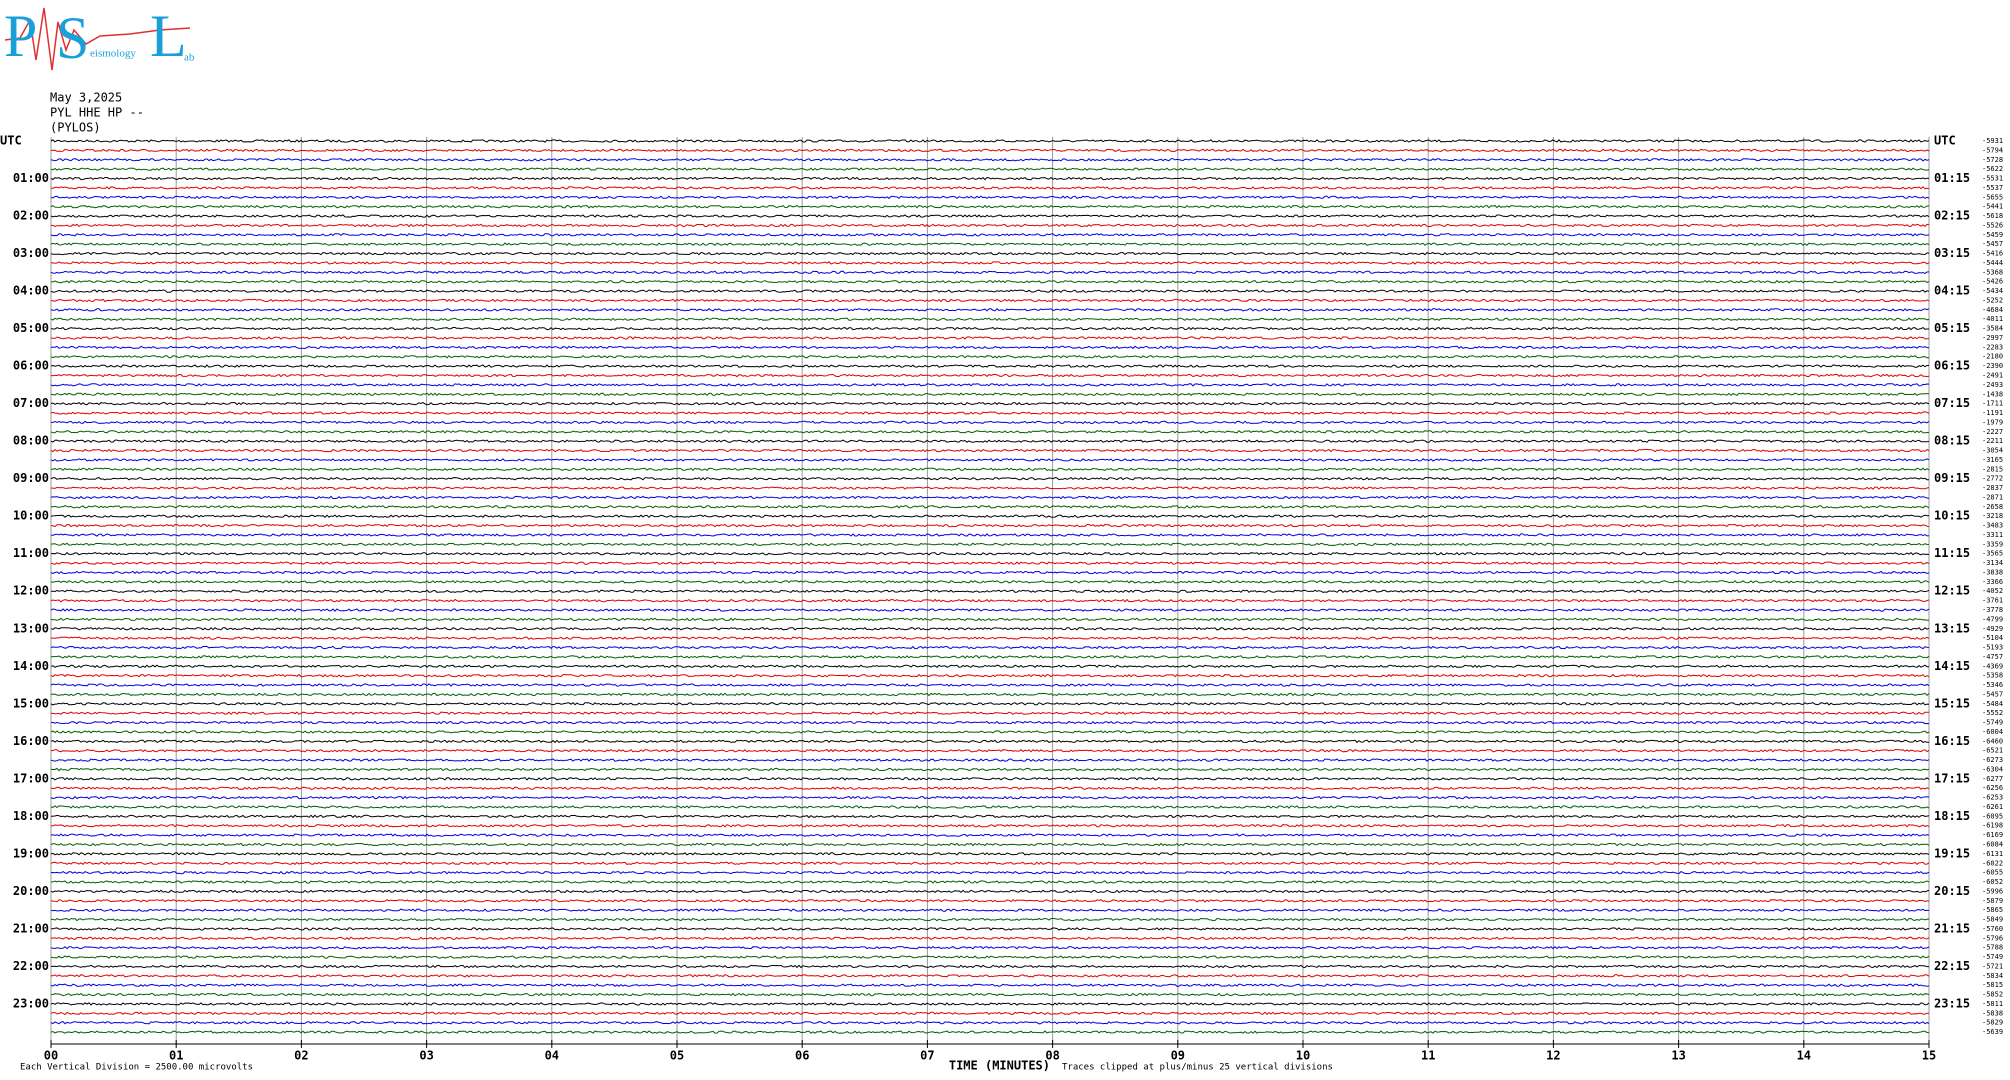 Image resolution: width=2010 pixels, height=1080 pixels. I want to click on hour-label-right: 07:15, so click(1952, 403).